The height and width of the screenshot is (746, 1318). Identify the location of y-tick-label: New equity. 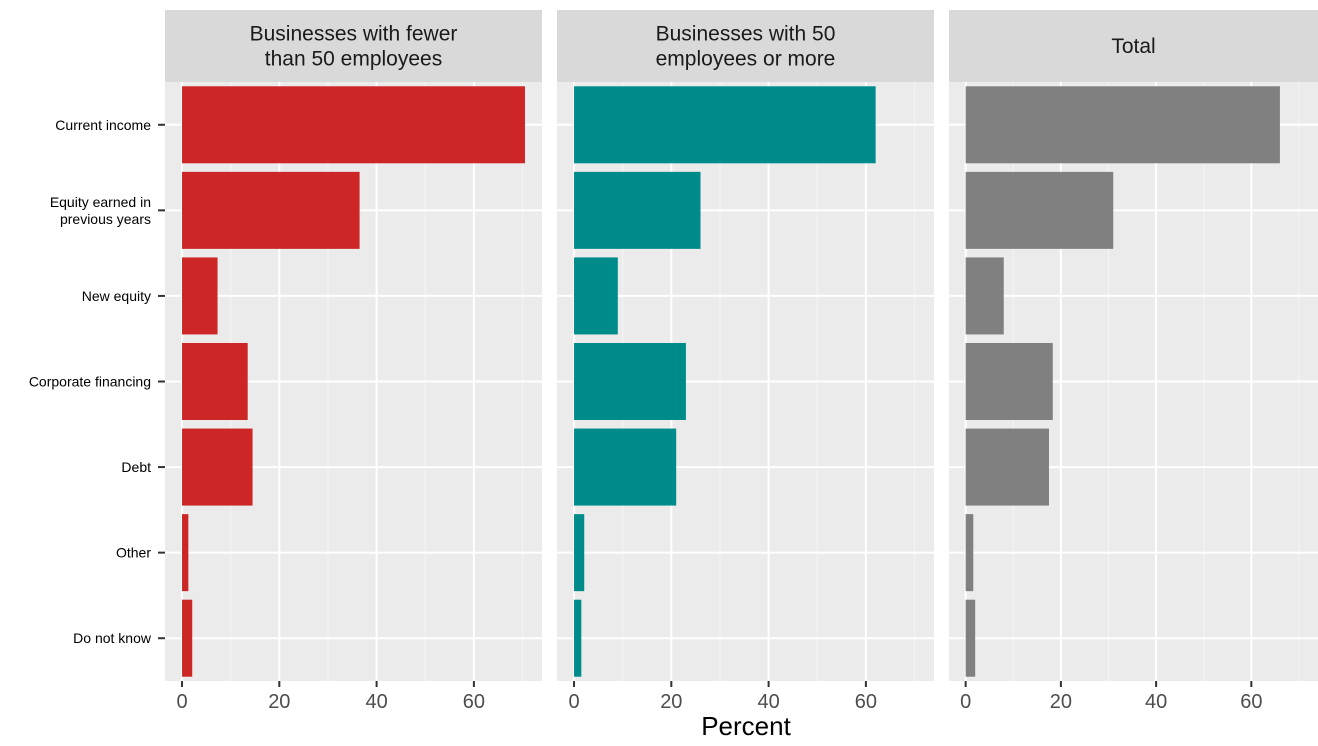
(116, 296).